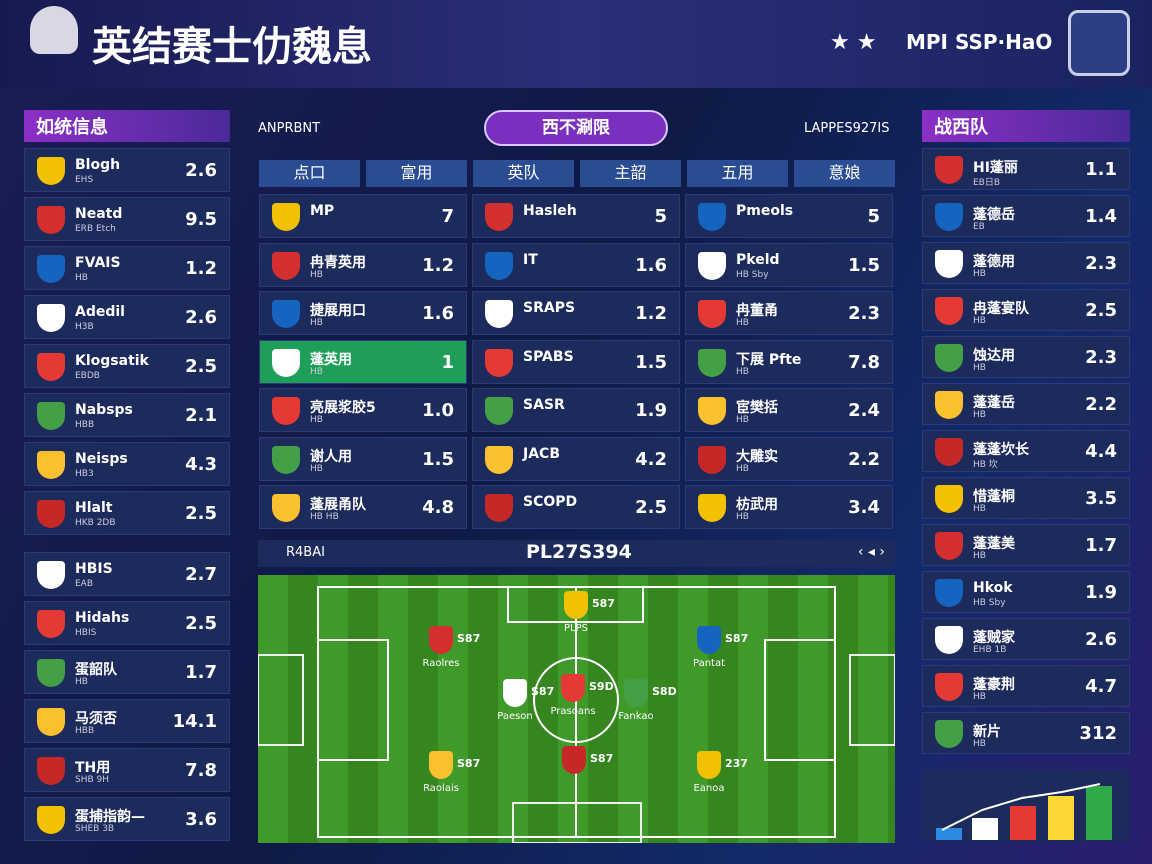 This screenshot has width=1152, height=864. What do you see at coordinates (994, 403) in the screenshot?
I see `row-name: 蓬蓬岳` at bounding box center [994, 403].